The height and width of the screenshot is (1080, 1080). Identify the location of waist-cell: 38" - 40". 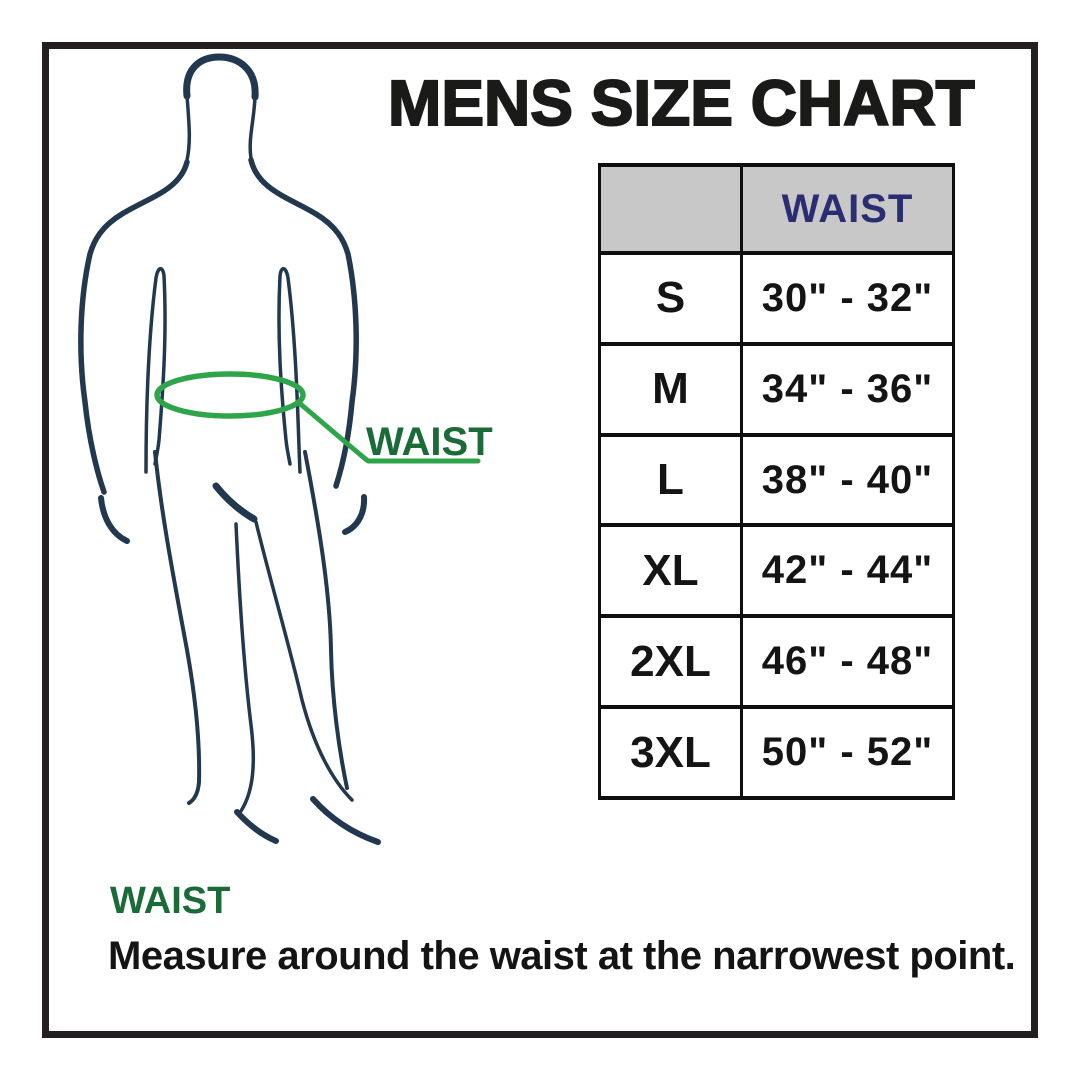
(847, 480).